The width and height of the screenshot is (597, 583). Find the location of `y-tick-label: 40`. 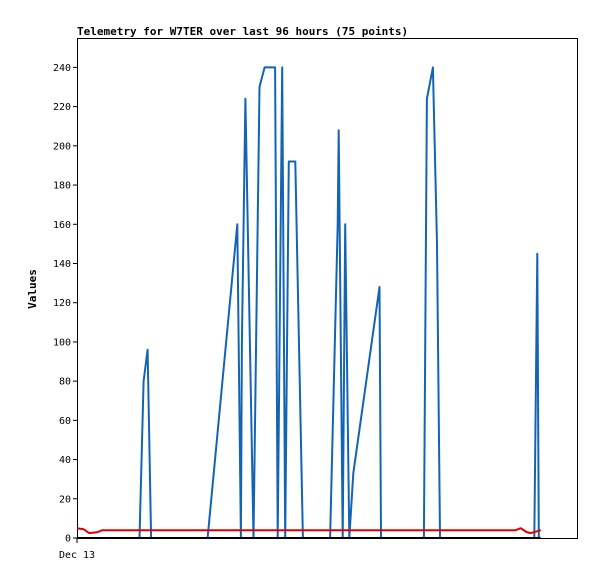

y-tick-label: 40 is located at coordinates (65, 460).